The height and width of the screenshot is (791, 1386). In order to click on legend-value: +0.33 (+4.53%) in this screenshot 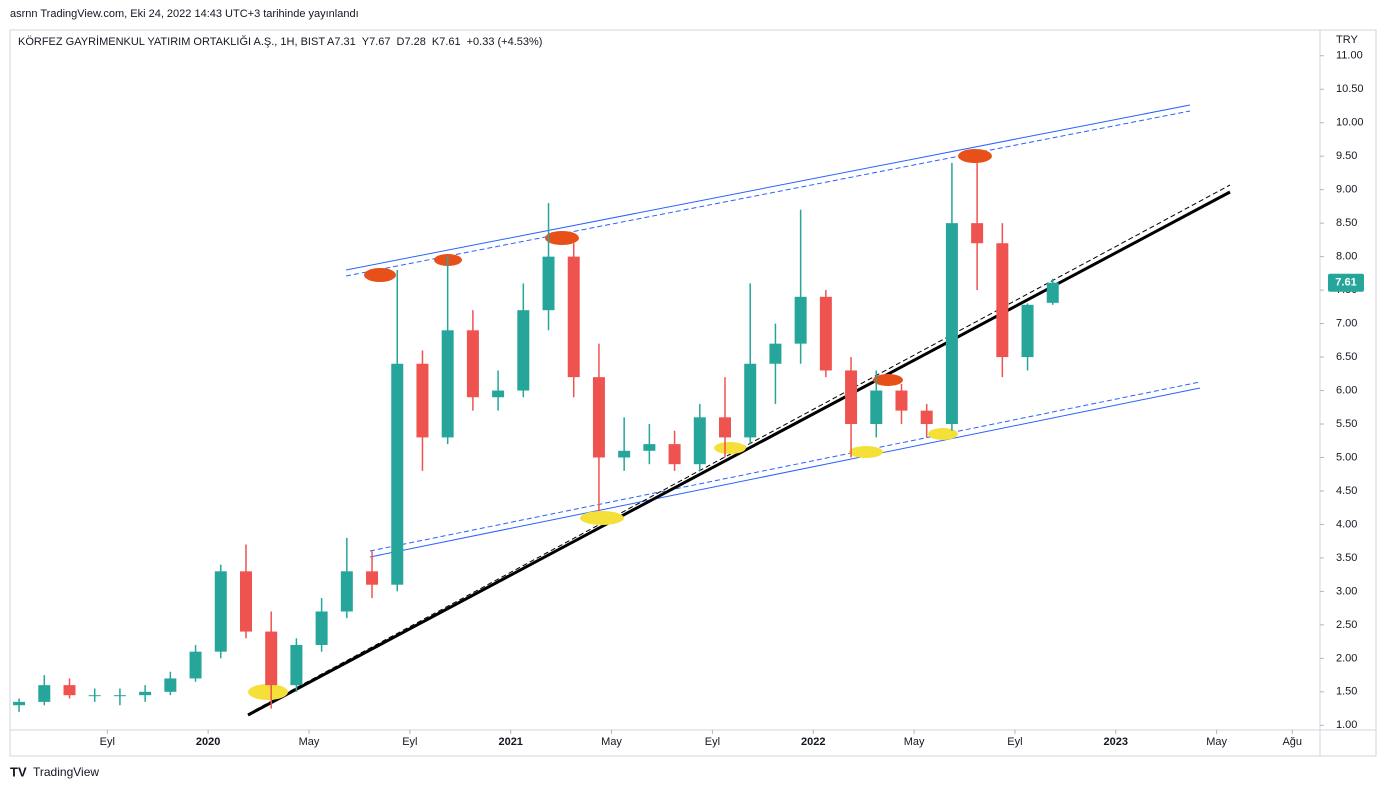, I will do `click(505, 42)`.